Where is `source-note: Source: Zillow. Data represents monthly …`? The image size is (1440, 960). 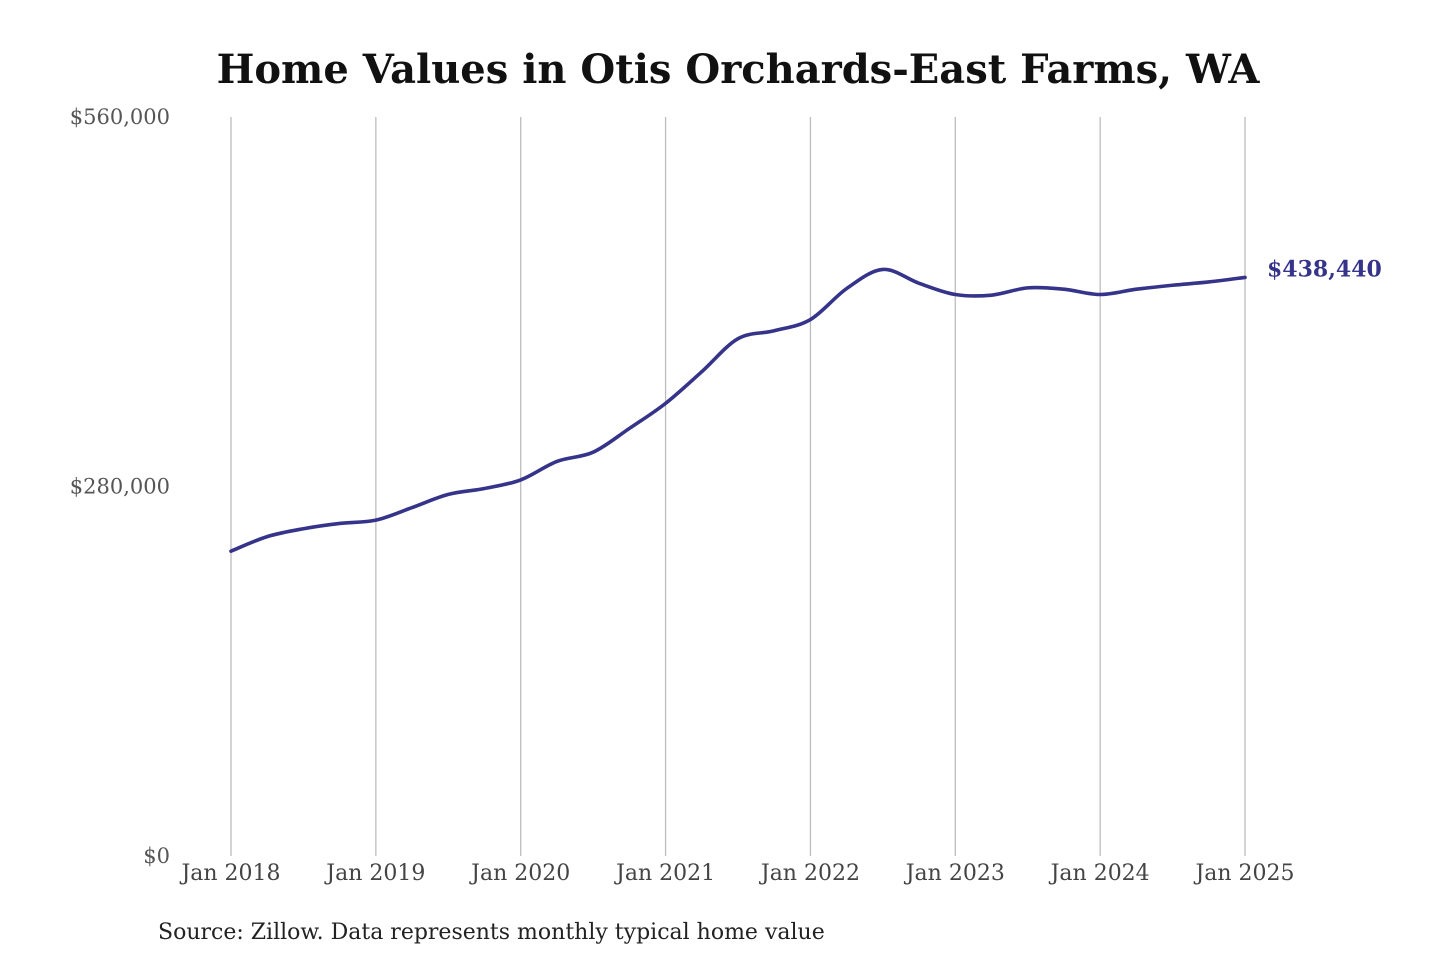 source-note: Source: Zillow. Data represents monthly … is located at coordinates (491, 932).